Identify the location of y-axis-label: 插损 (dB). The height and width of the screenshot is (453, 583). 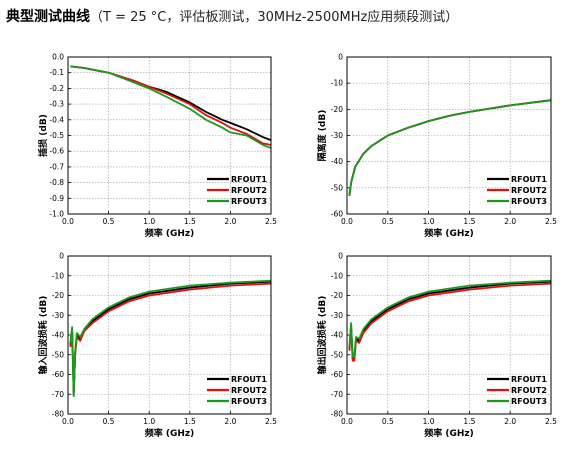
(43, 135).